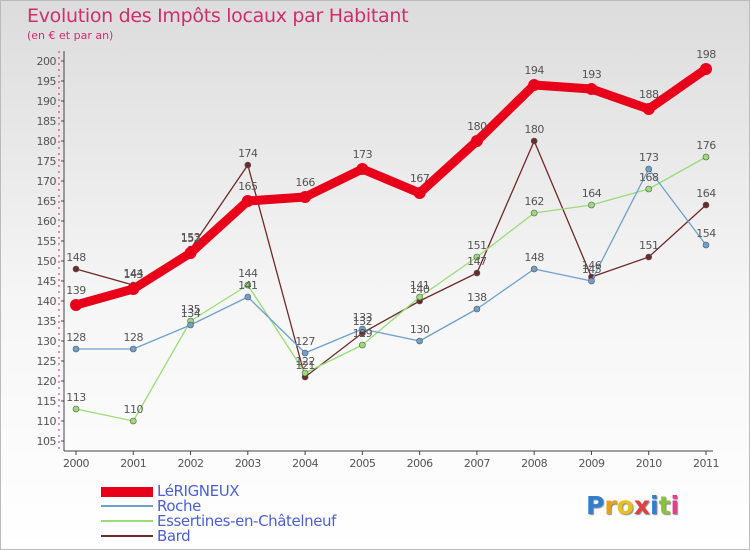 Image resolution: width=750 pixels, height=550 pixels. I want to click on y-tick-label: 155, so click(47, 241).